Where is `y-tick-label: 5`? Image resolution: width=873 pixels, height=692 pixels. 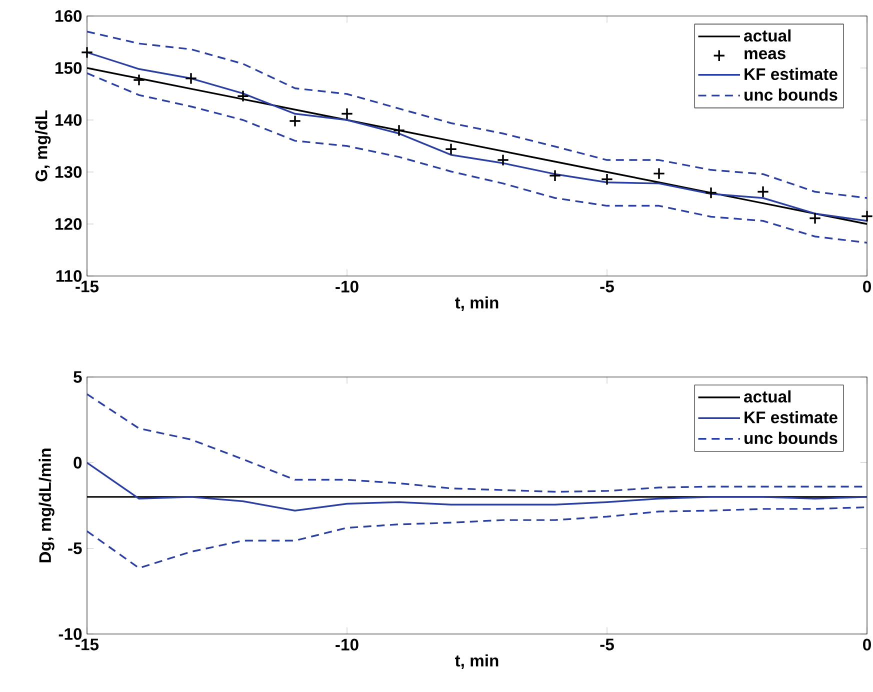 y-tick-label: 5 is located at coordinates (78, 377).